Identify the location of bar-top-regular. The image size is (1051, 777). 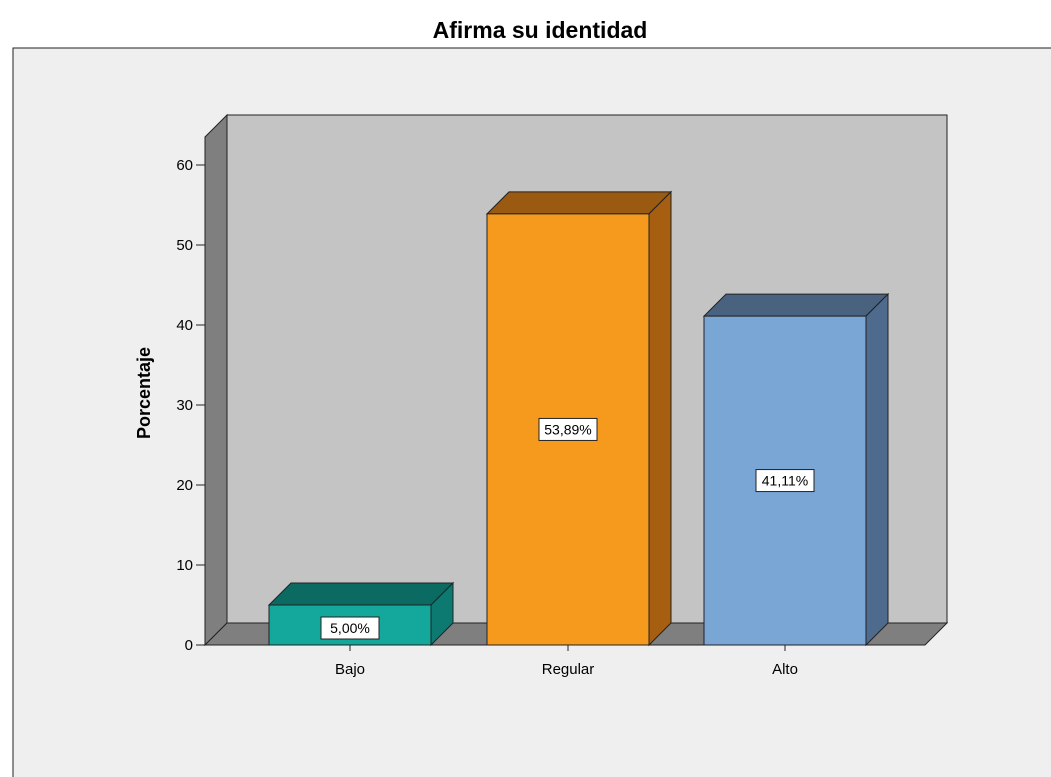
(579, 203).